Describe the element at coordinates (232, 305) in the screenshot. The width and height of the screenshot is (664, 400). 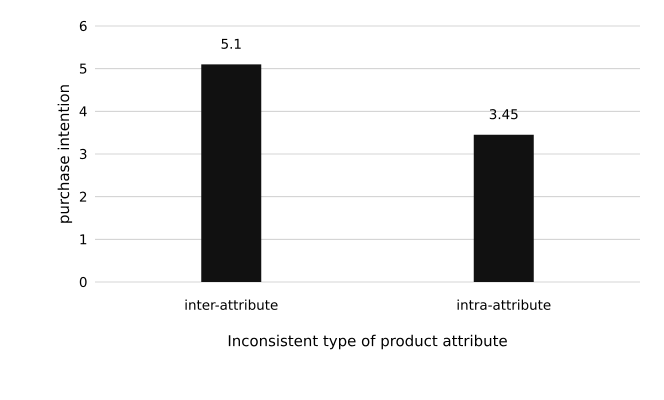
I see `x-tick-label: inter-attribute` at that location.